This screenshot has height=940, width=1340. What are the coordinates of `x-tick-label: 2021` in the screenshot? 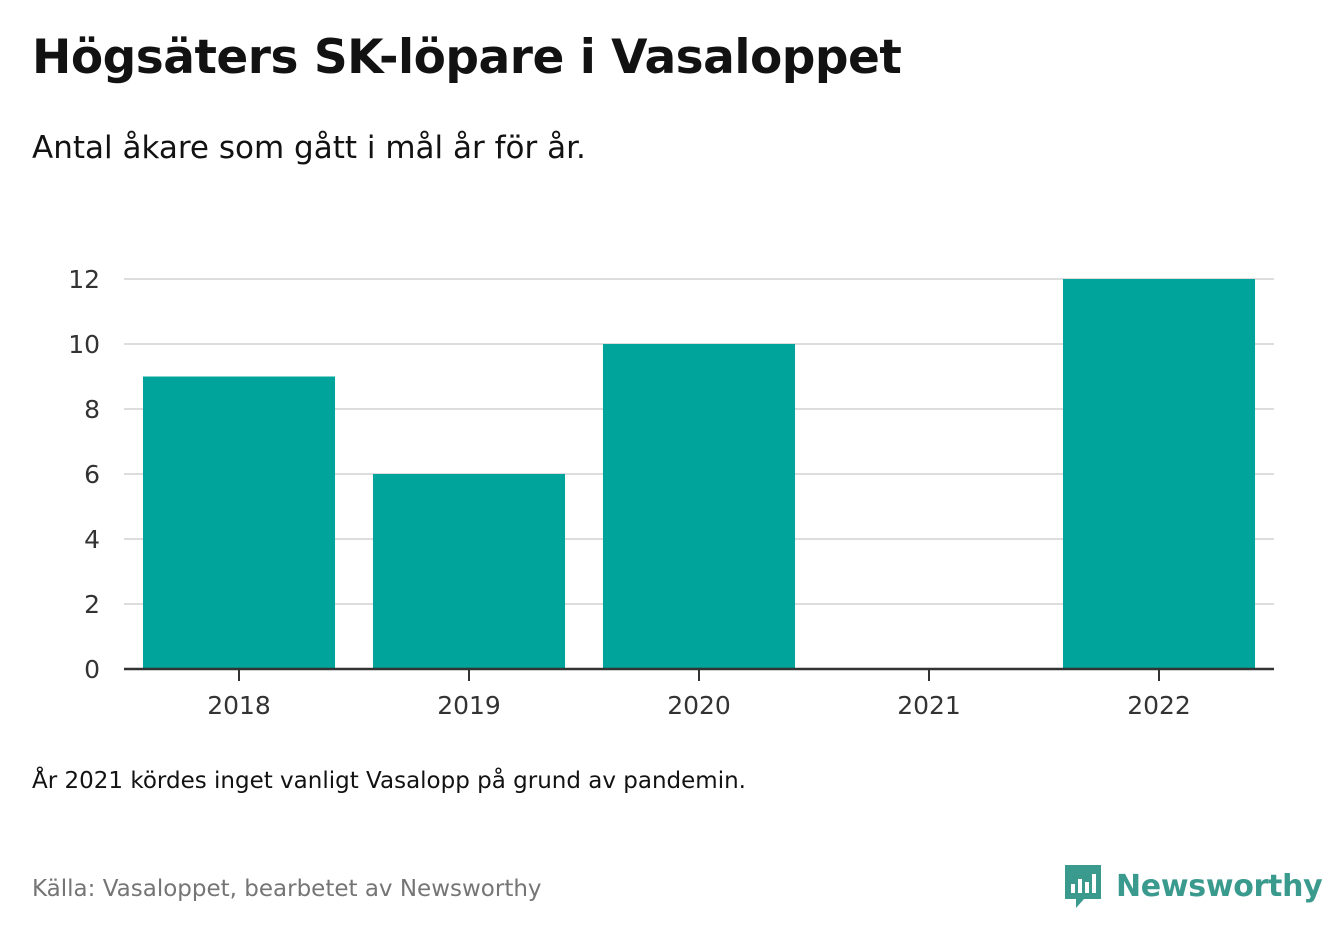 It's located at (929, 705).